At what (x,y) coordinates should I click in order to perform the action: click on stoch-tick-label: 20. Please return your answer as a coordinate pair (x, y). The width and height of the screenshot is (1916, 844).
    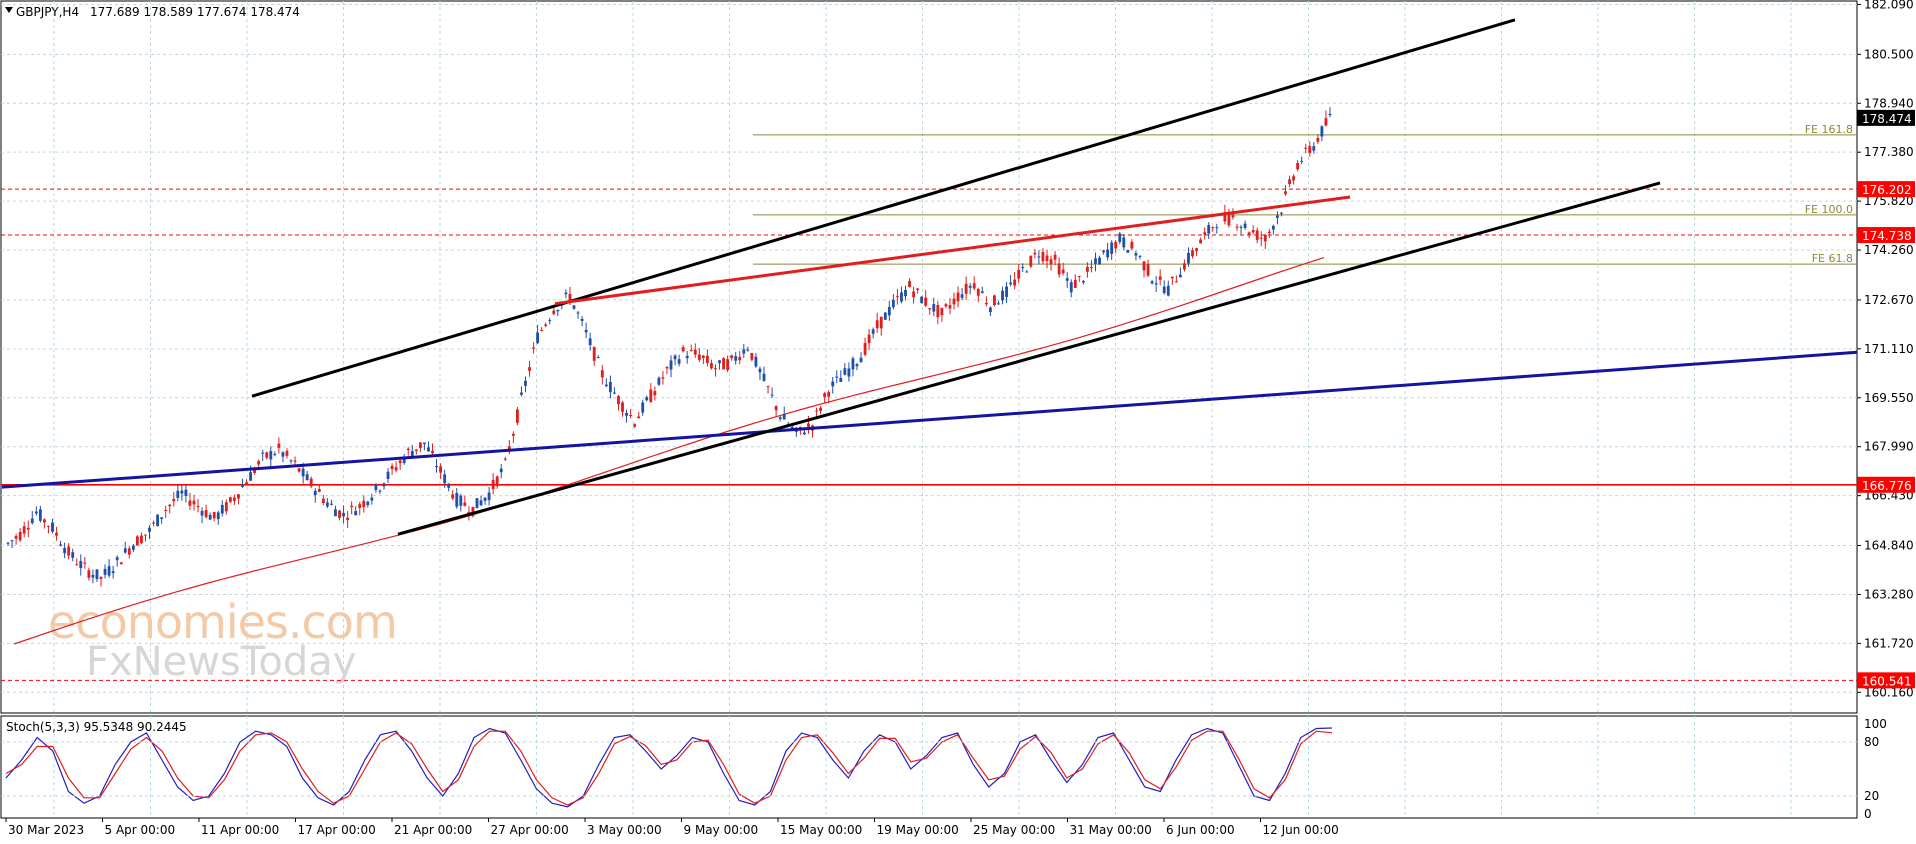
    Looking at the image, I should click on (1871, 796).